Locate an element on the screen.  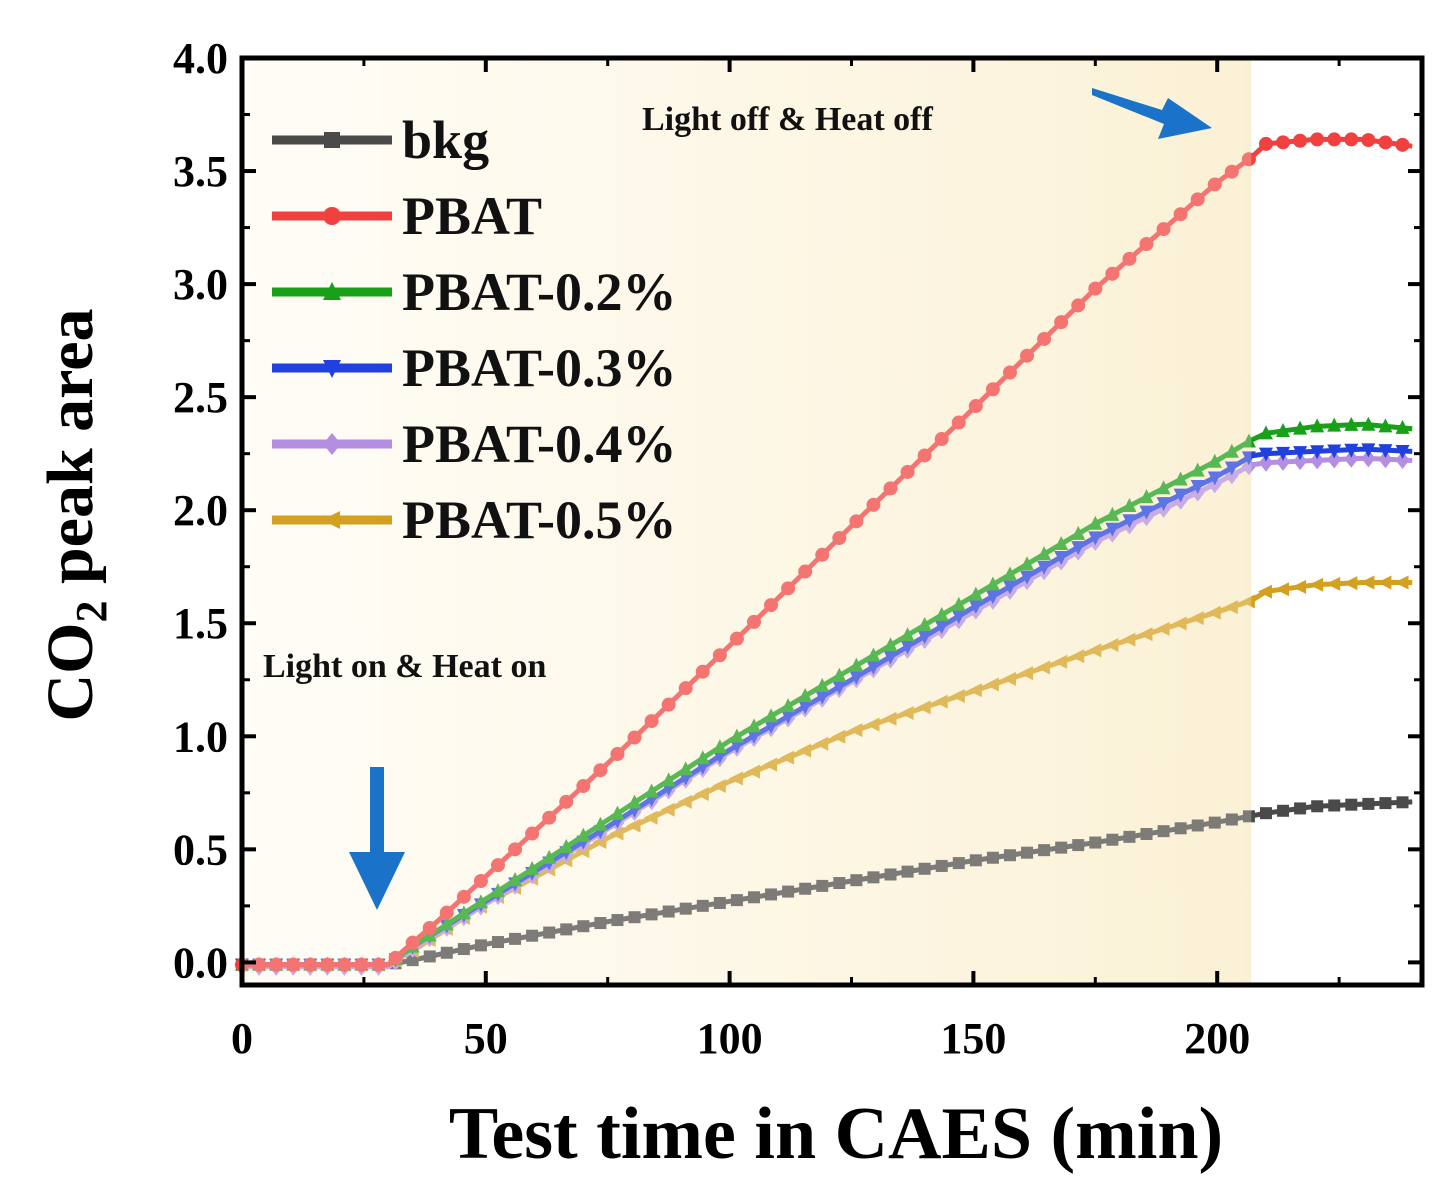
y-axis-title: CO2 peak area is located at coordinates (75, 514).